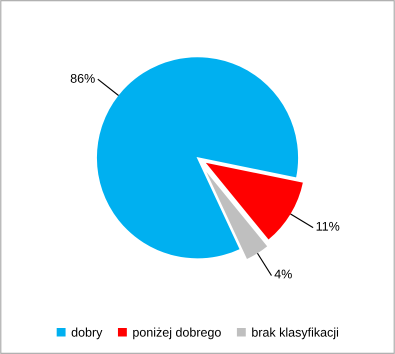  Describe the element at coordinates (283, 274) in the screenshot. I see `data-label: 4%` at that location.